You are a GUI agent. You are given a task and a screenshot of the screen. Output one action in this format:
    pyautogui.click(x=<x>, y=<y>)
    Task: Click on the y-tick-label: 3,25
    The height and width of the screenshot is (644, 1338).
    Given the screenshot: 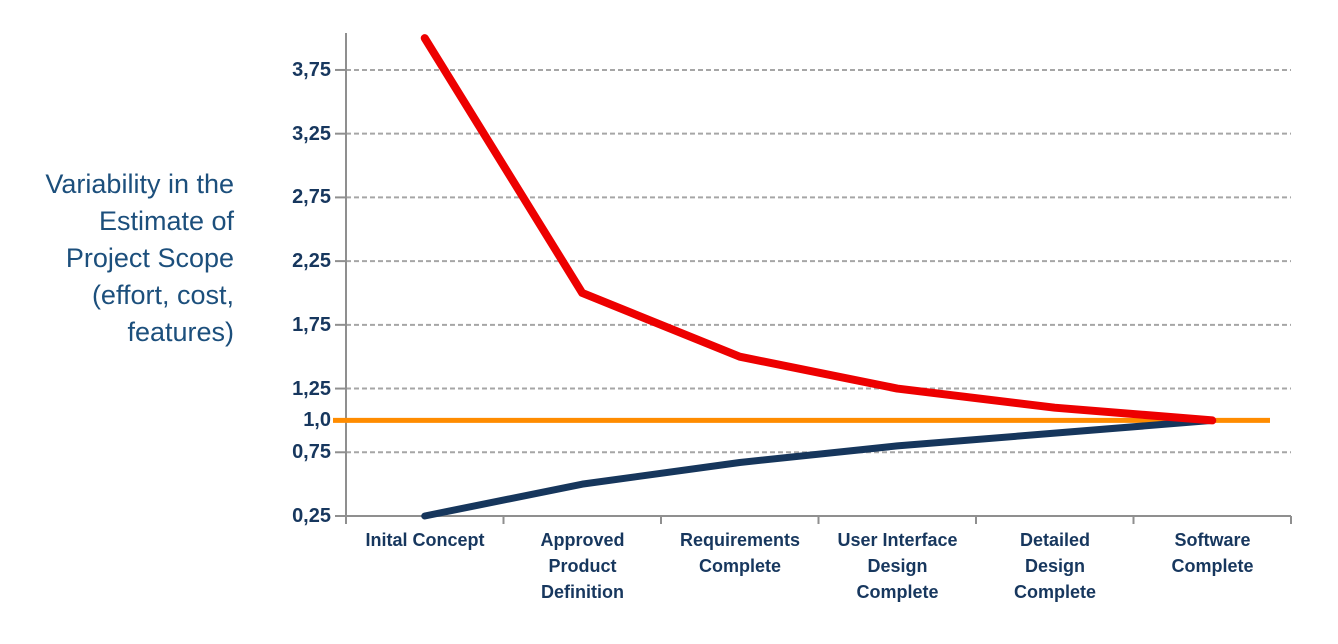 What is the action you would take?
    pyautogui.click(x=311, y=133)
    